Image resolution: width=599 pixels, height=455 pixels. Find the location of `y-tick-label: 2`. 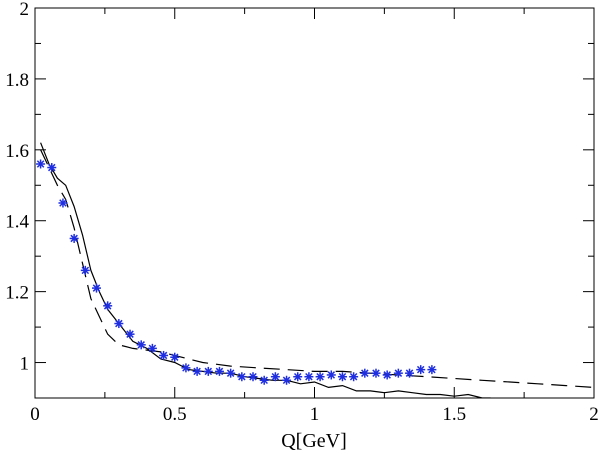

y-tick-label: 2 is located at coordinates (25, 10).